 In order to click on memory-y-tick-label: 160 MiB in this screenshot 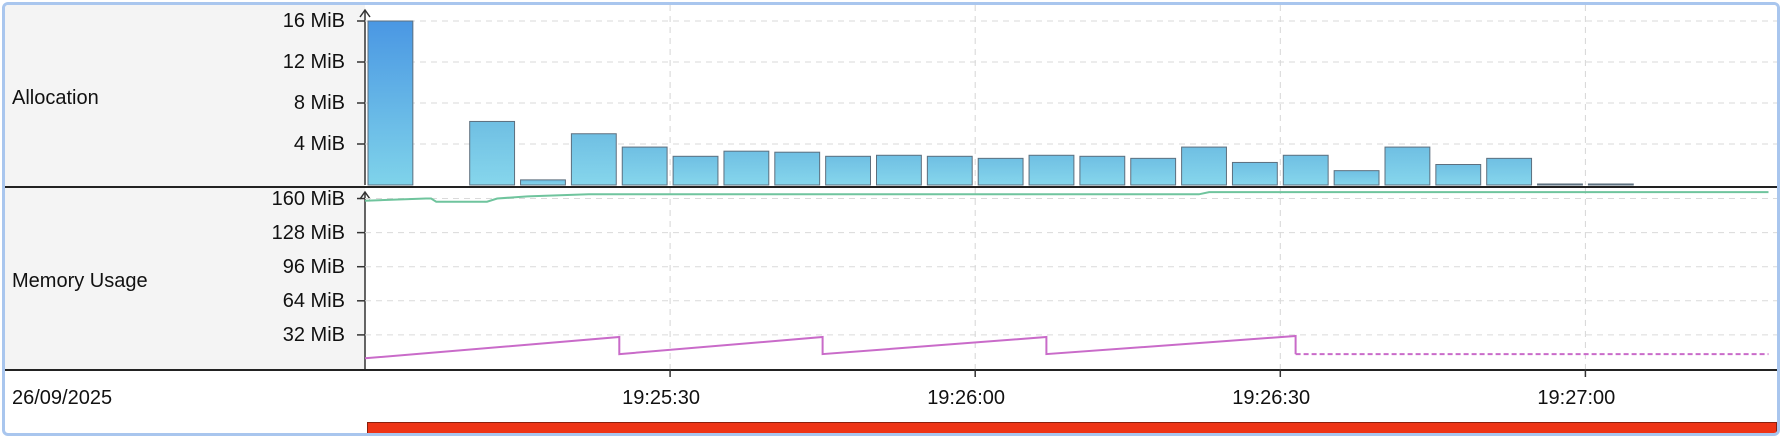, I will do `click(308, 198)`.